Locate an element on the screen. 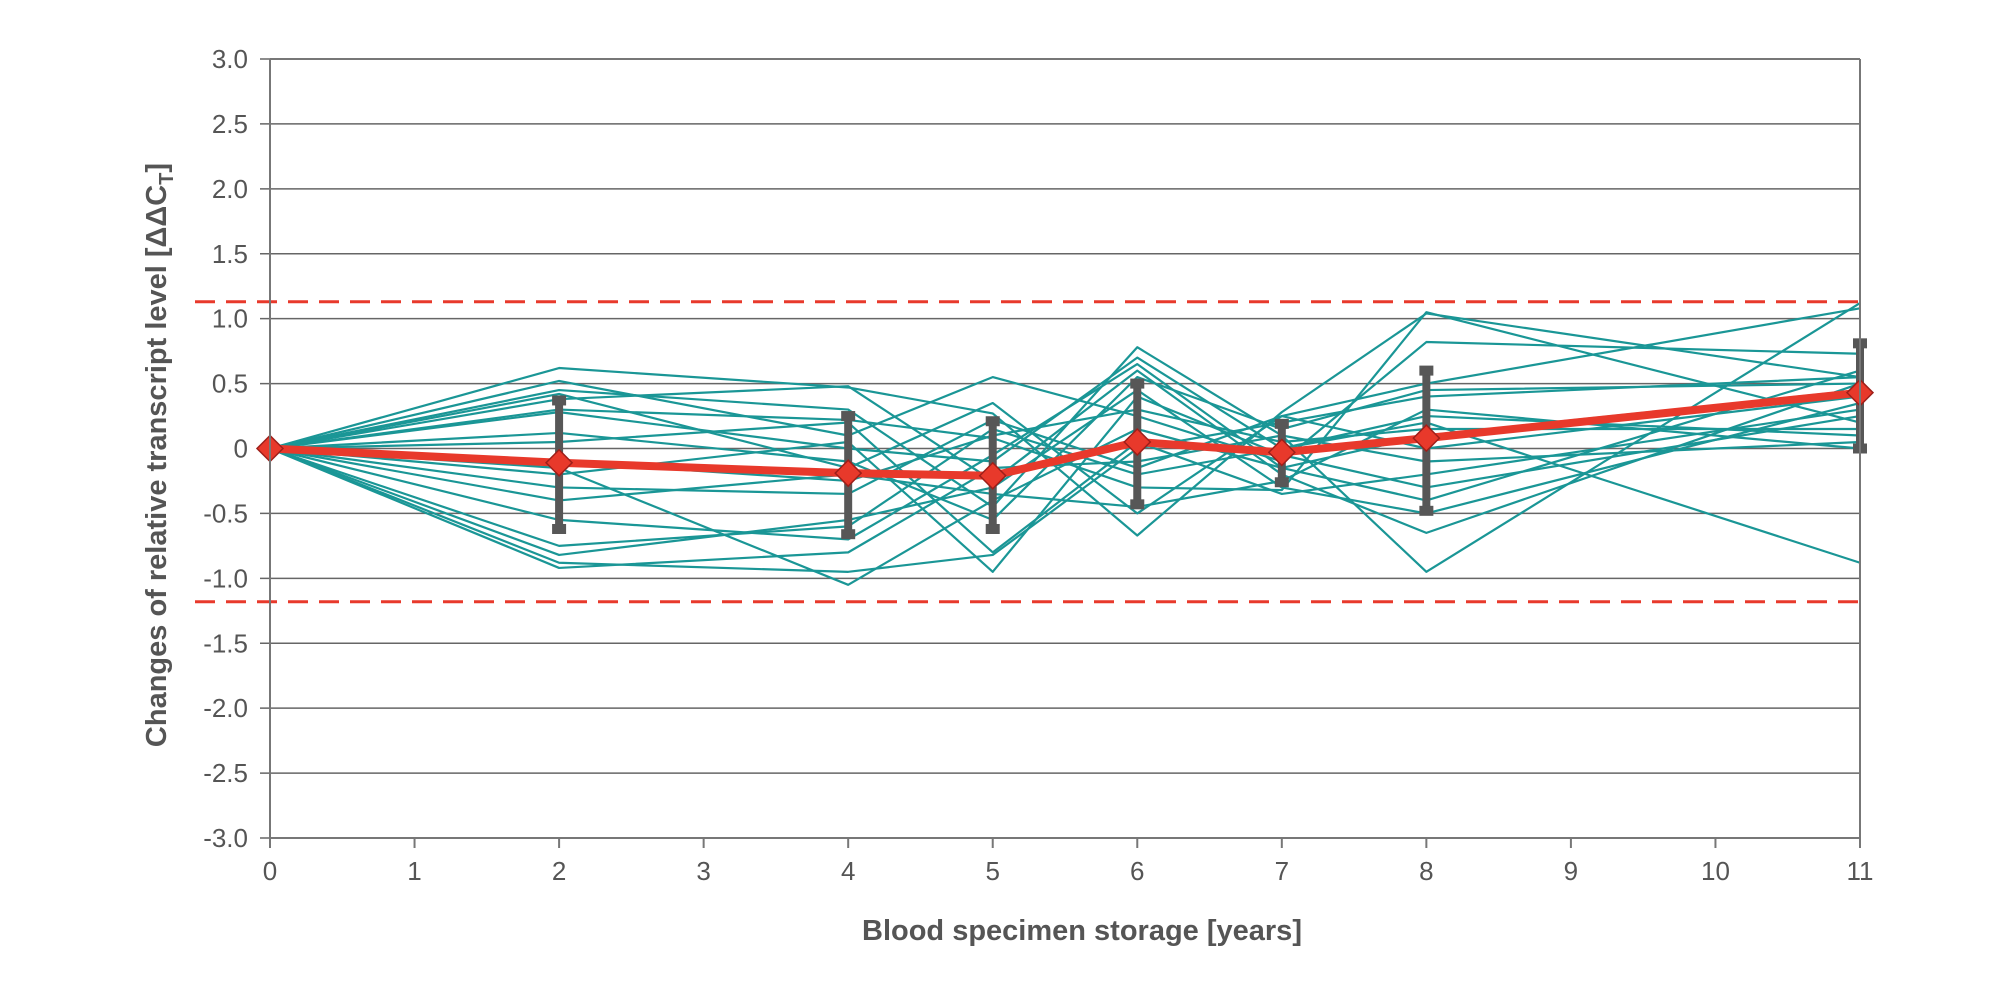 This screenshot has height=1000, width=2000. x-tick-label: 3 is located at coordinates (703, 871).